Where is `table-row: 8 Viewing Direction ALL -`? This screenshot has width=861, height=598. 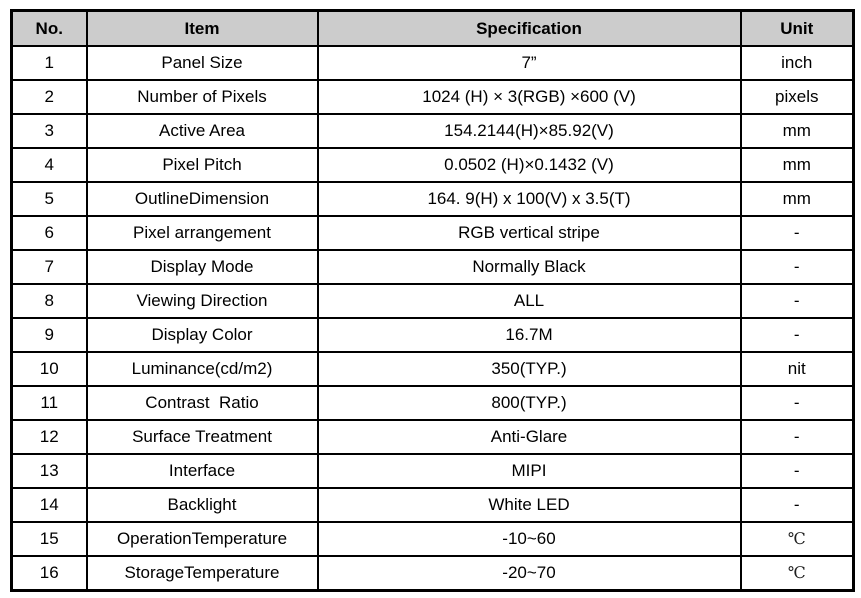
table-row: 8 Viewing Direction ALL - is located at coordinates (432, 301).